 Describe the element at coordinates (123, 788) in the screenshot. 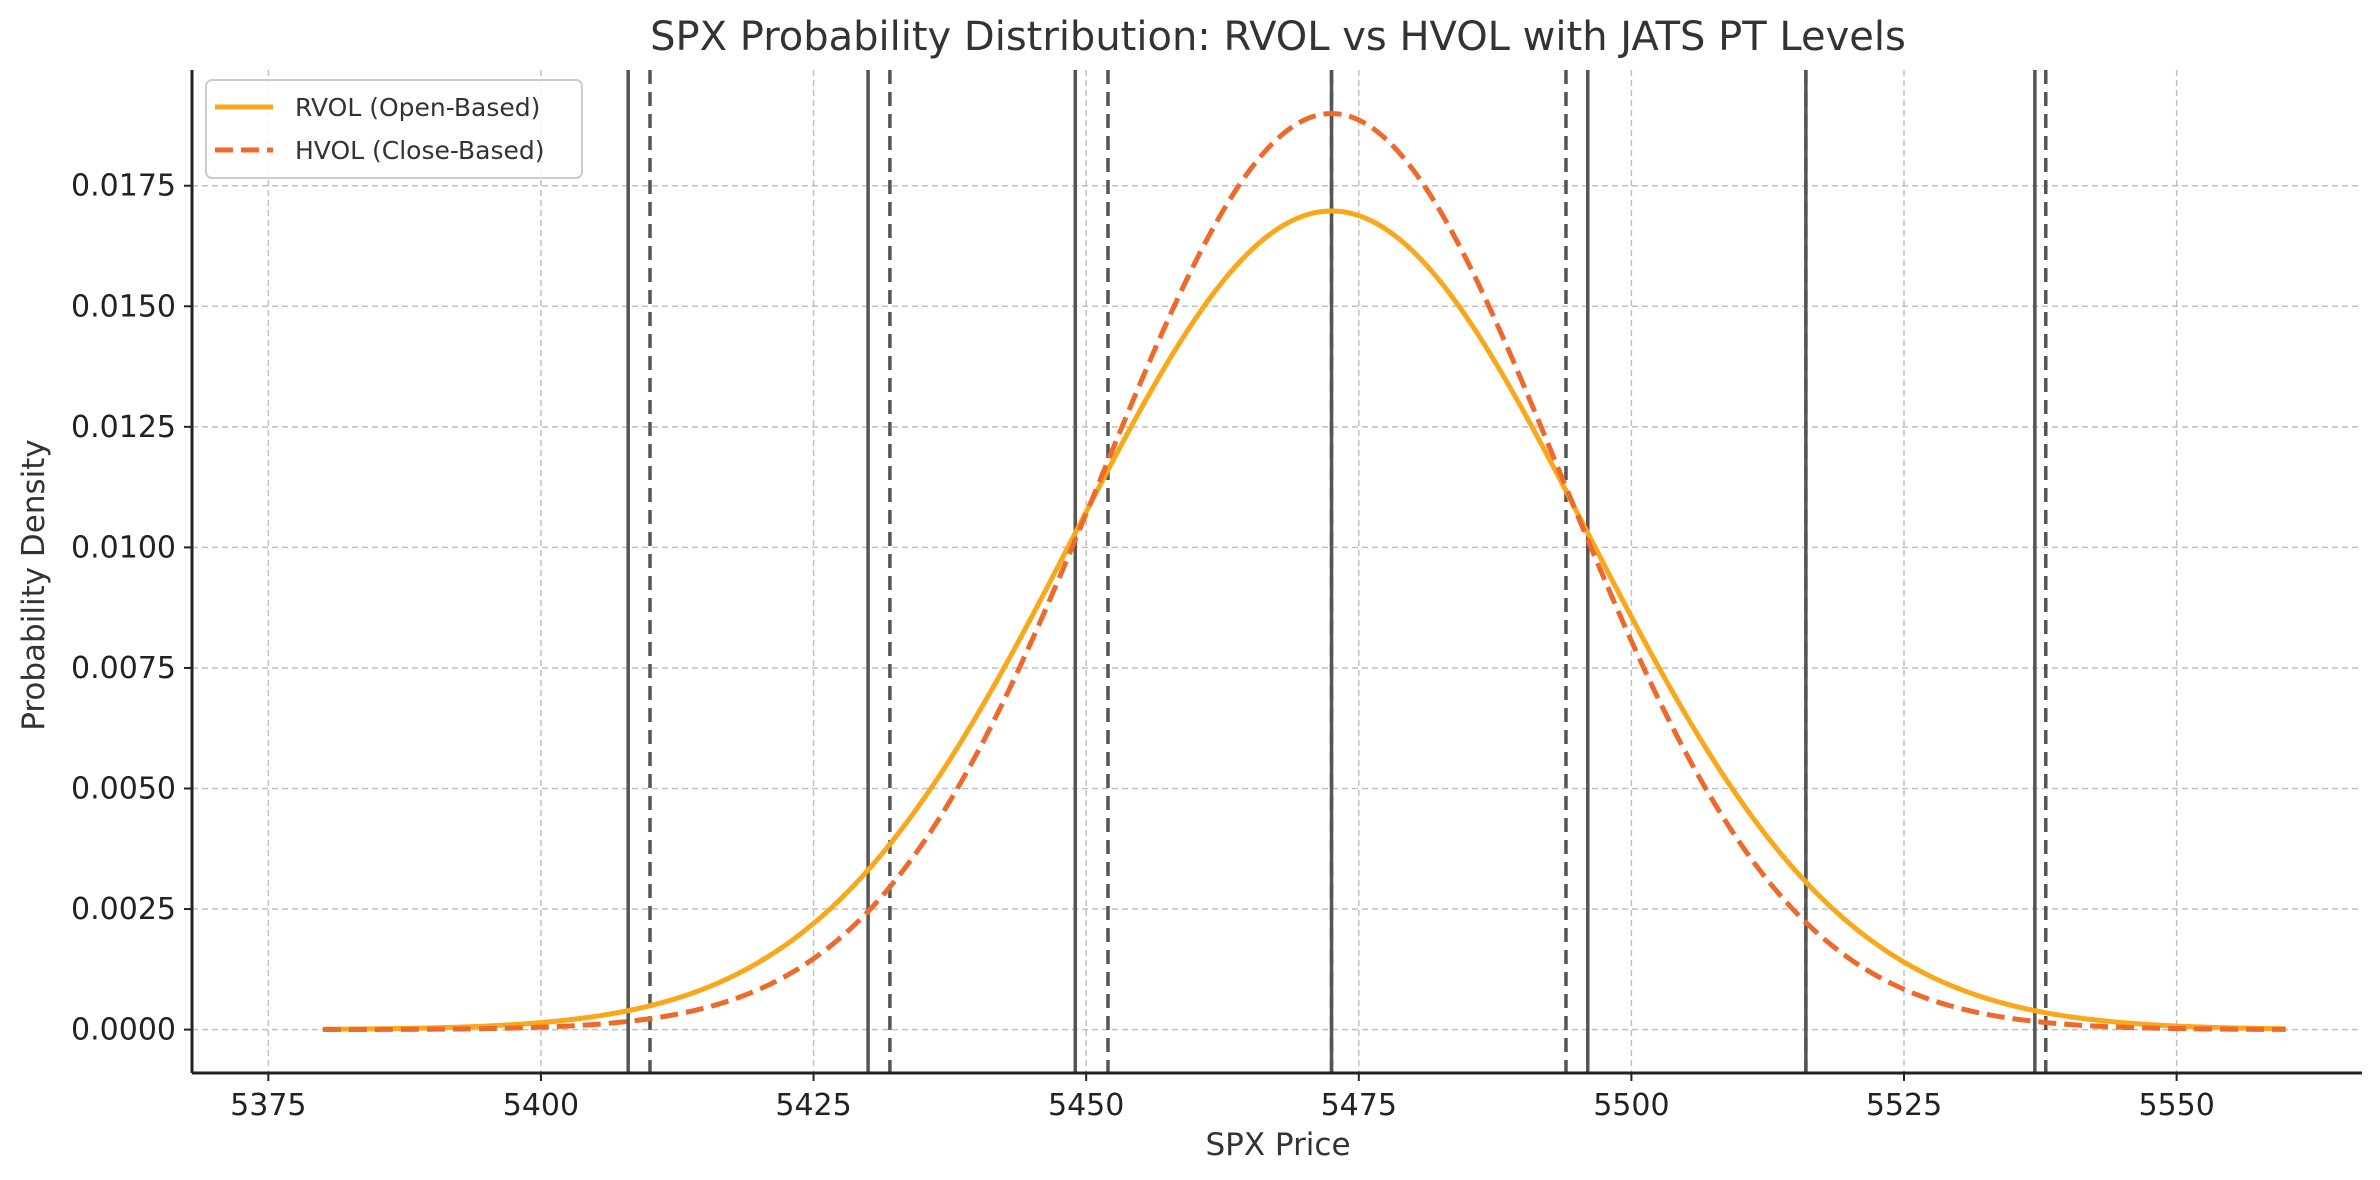

I see `y-tick-label: 0.0050` at that location.